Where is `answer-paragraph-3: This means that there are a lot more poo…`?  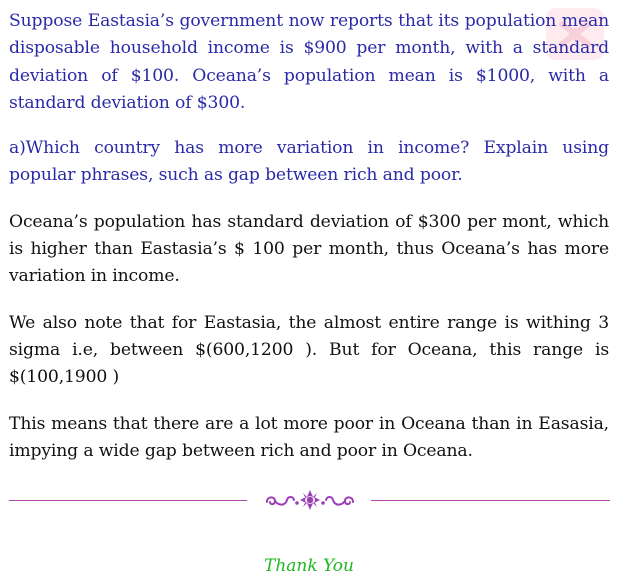 answer-paragraph-3: This means that there are a lot more poo… is located at coordinates (309, 437).